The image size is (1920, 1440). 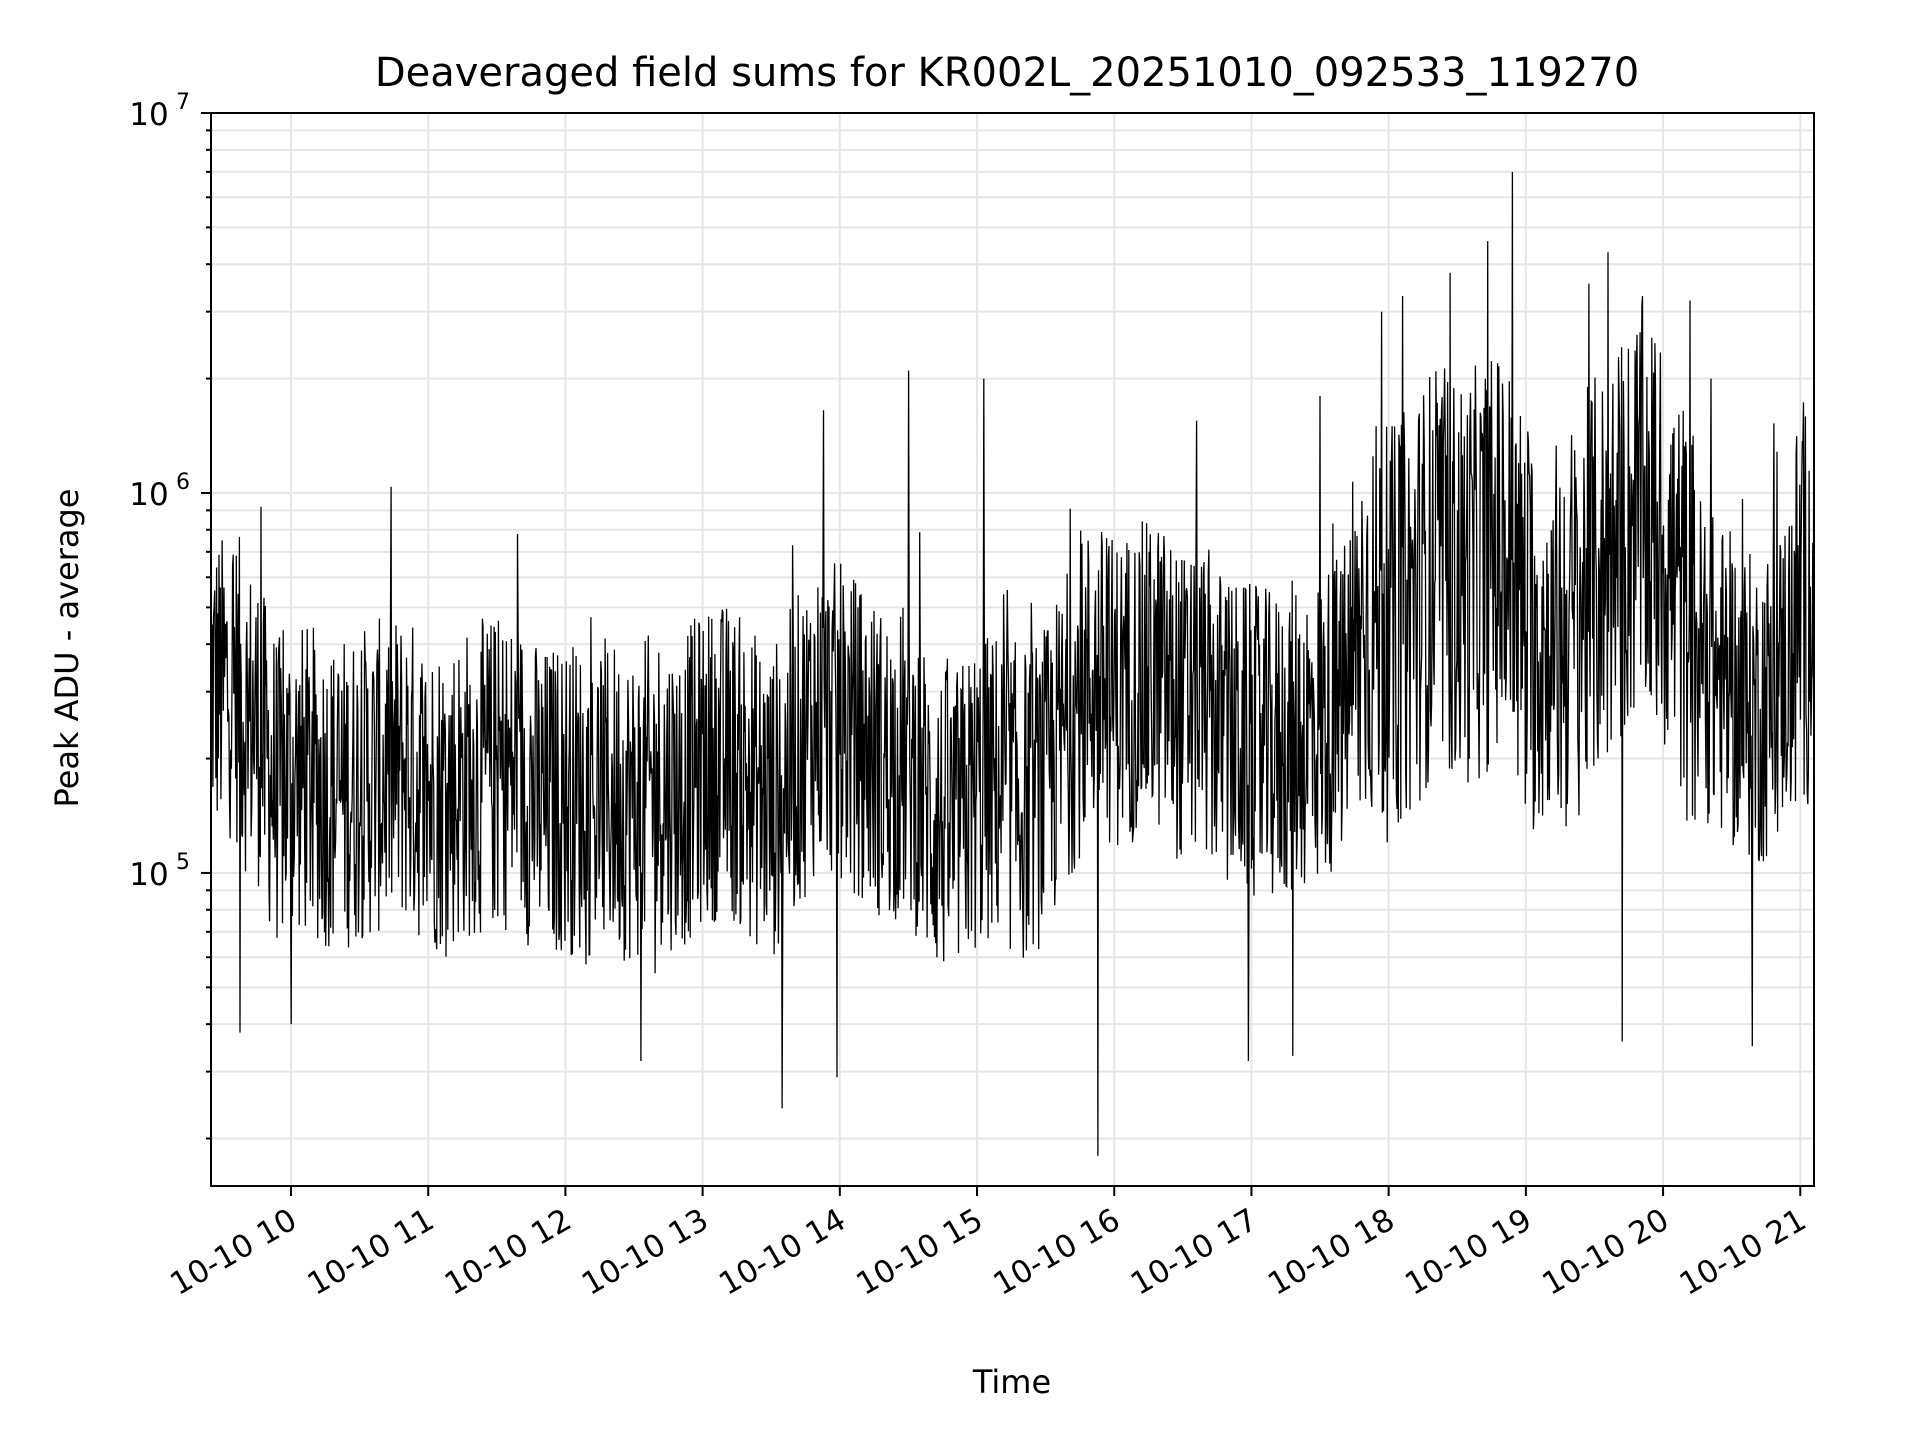 I want to click on y-axis-label: Peak ADU - average, so click(x=67, y=648).